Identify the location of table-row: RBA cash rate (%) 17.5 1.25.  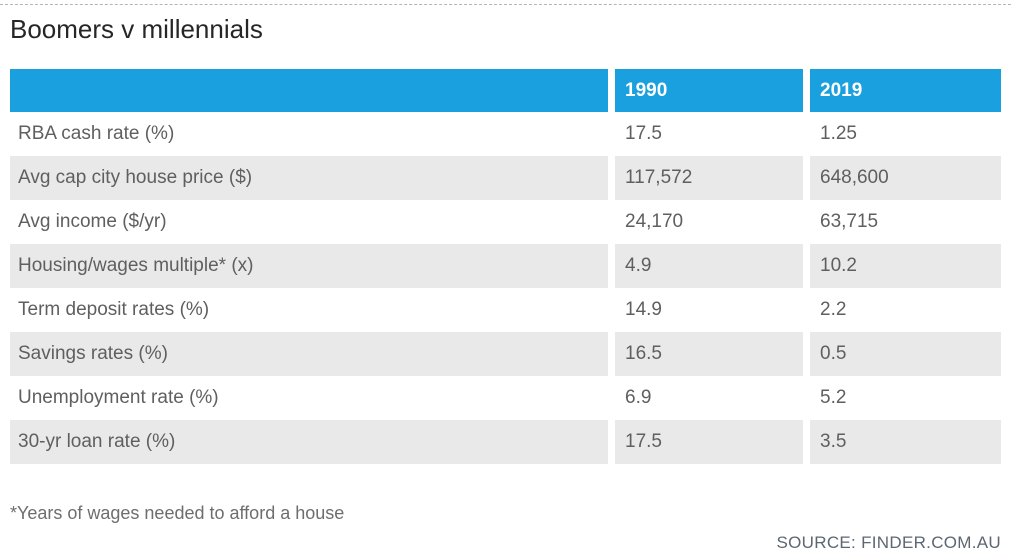
(505, 134).